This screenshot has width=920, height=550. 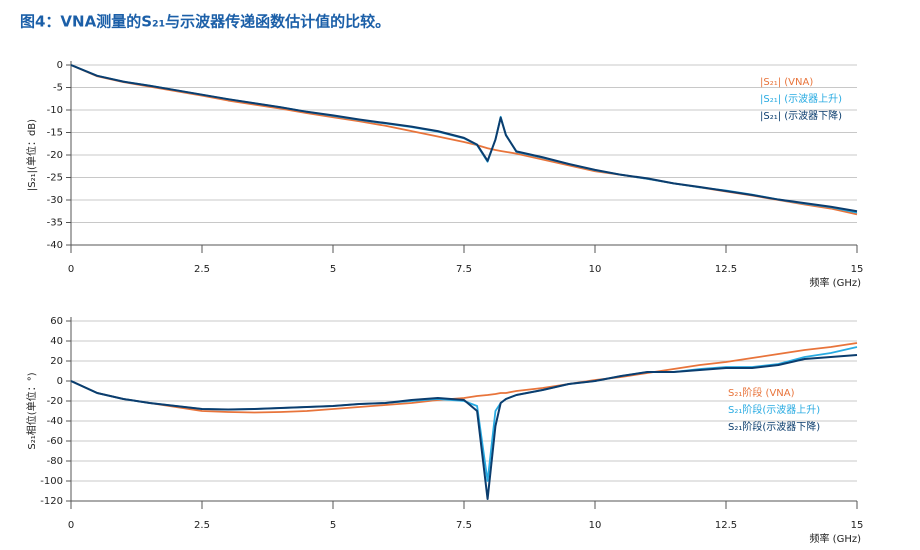 What do you see at coordinates (56, 361) in the screenshot?
I see `y-tick-label: 20` at bounding box center [56, 361].